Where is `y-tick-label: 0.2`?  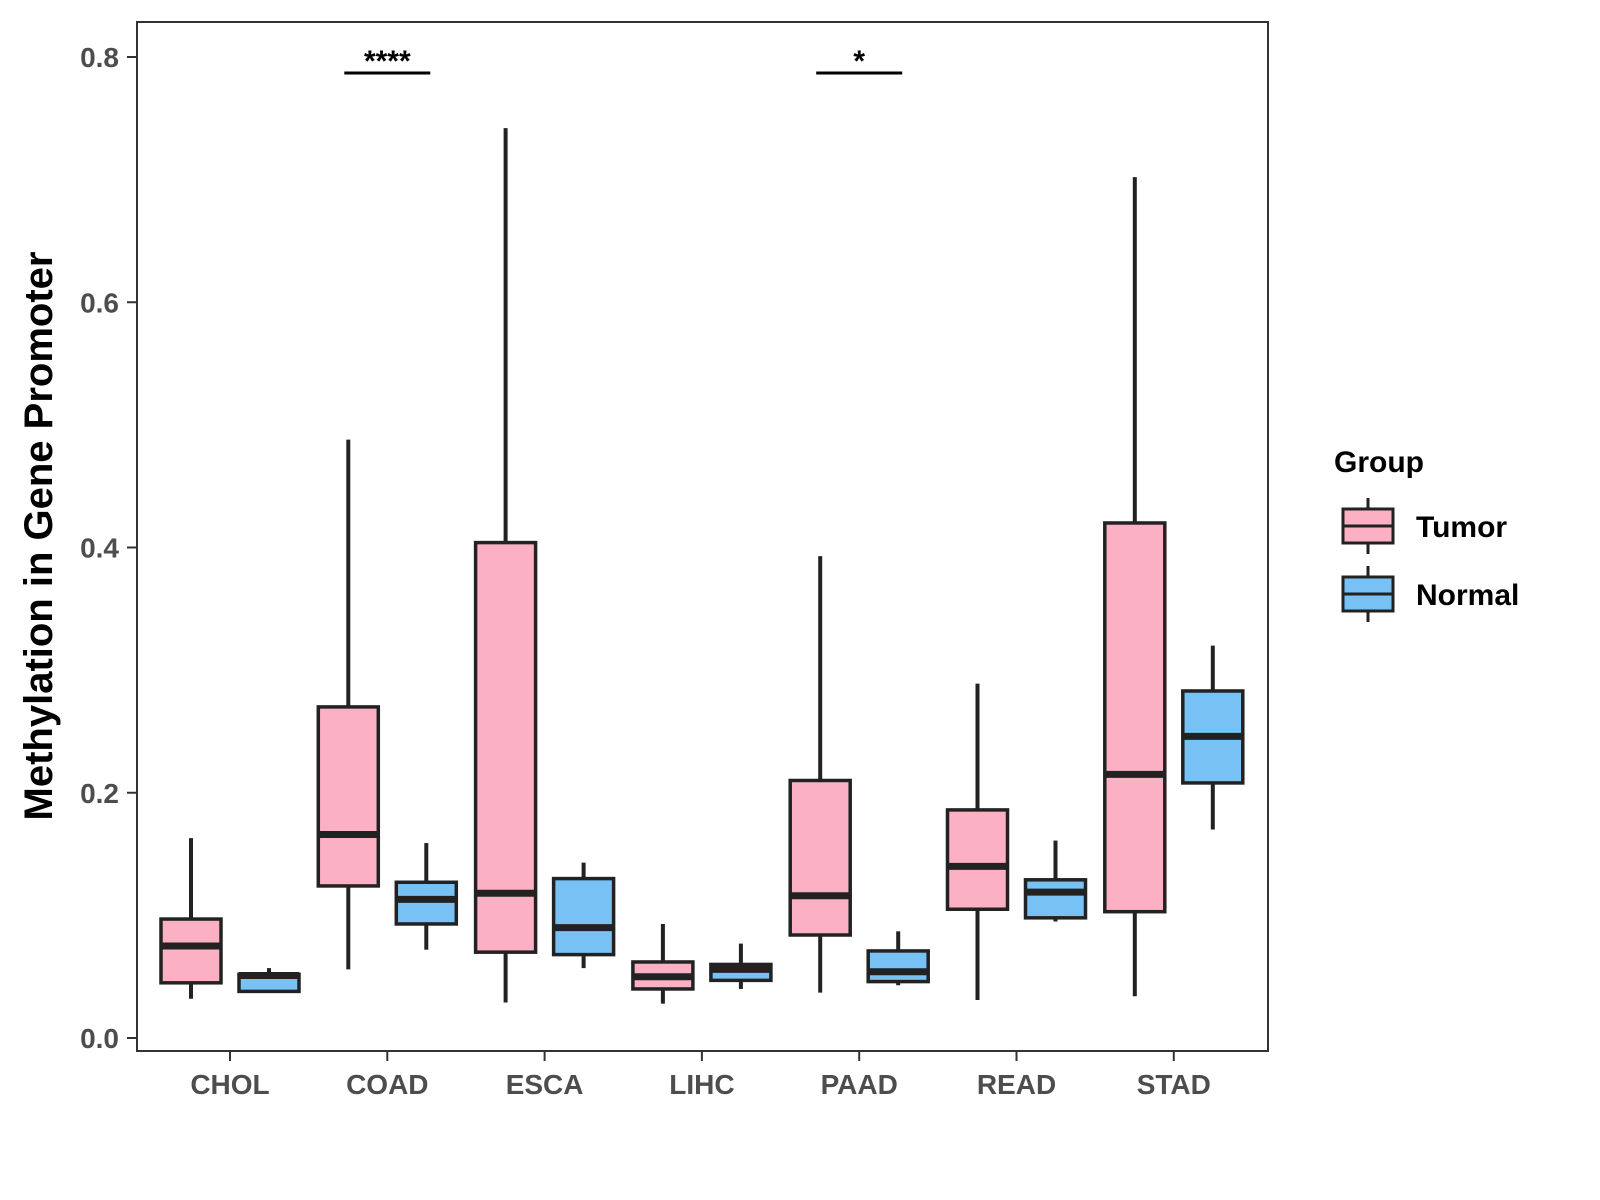
y-tick-label: 0.2 is located at coordinates (99, 793).